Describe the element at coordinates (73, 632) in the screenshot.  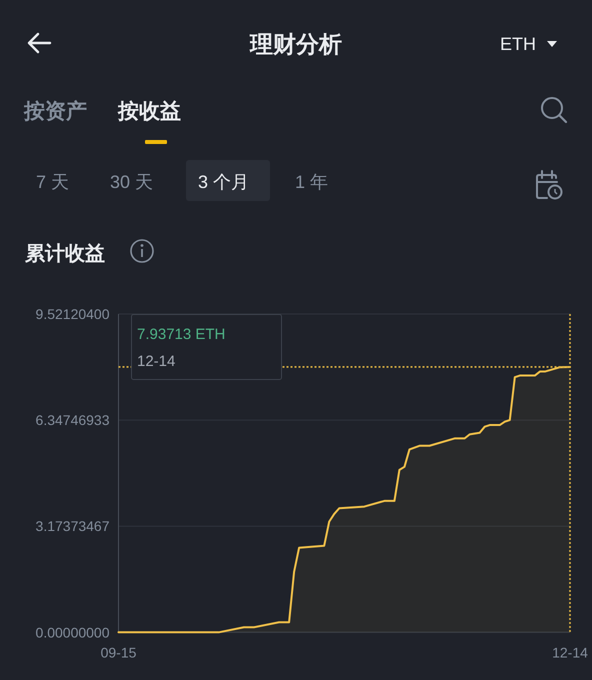
I see `y-tick-label: 0.00000000` at that location.